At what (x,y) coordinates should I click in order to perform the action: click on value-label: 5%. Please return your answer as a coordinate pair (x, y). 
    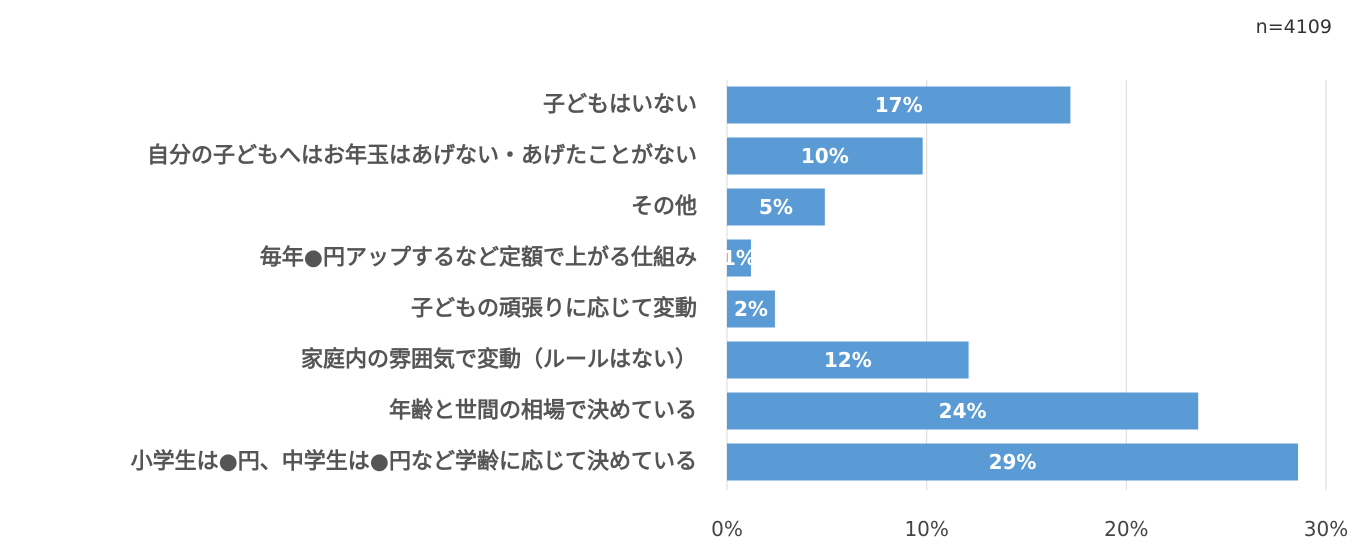
    Looking at the image, I should click on (776, 207).